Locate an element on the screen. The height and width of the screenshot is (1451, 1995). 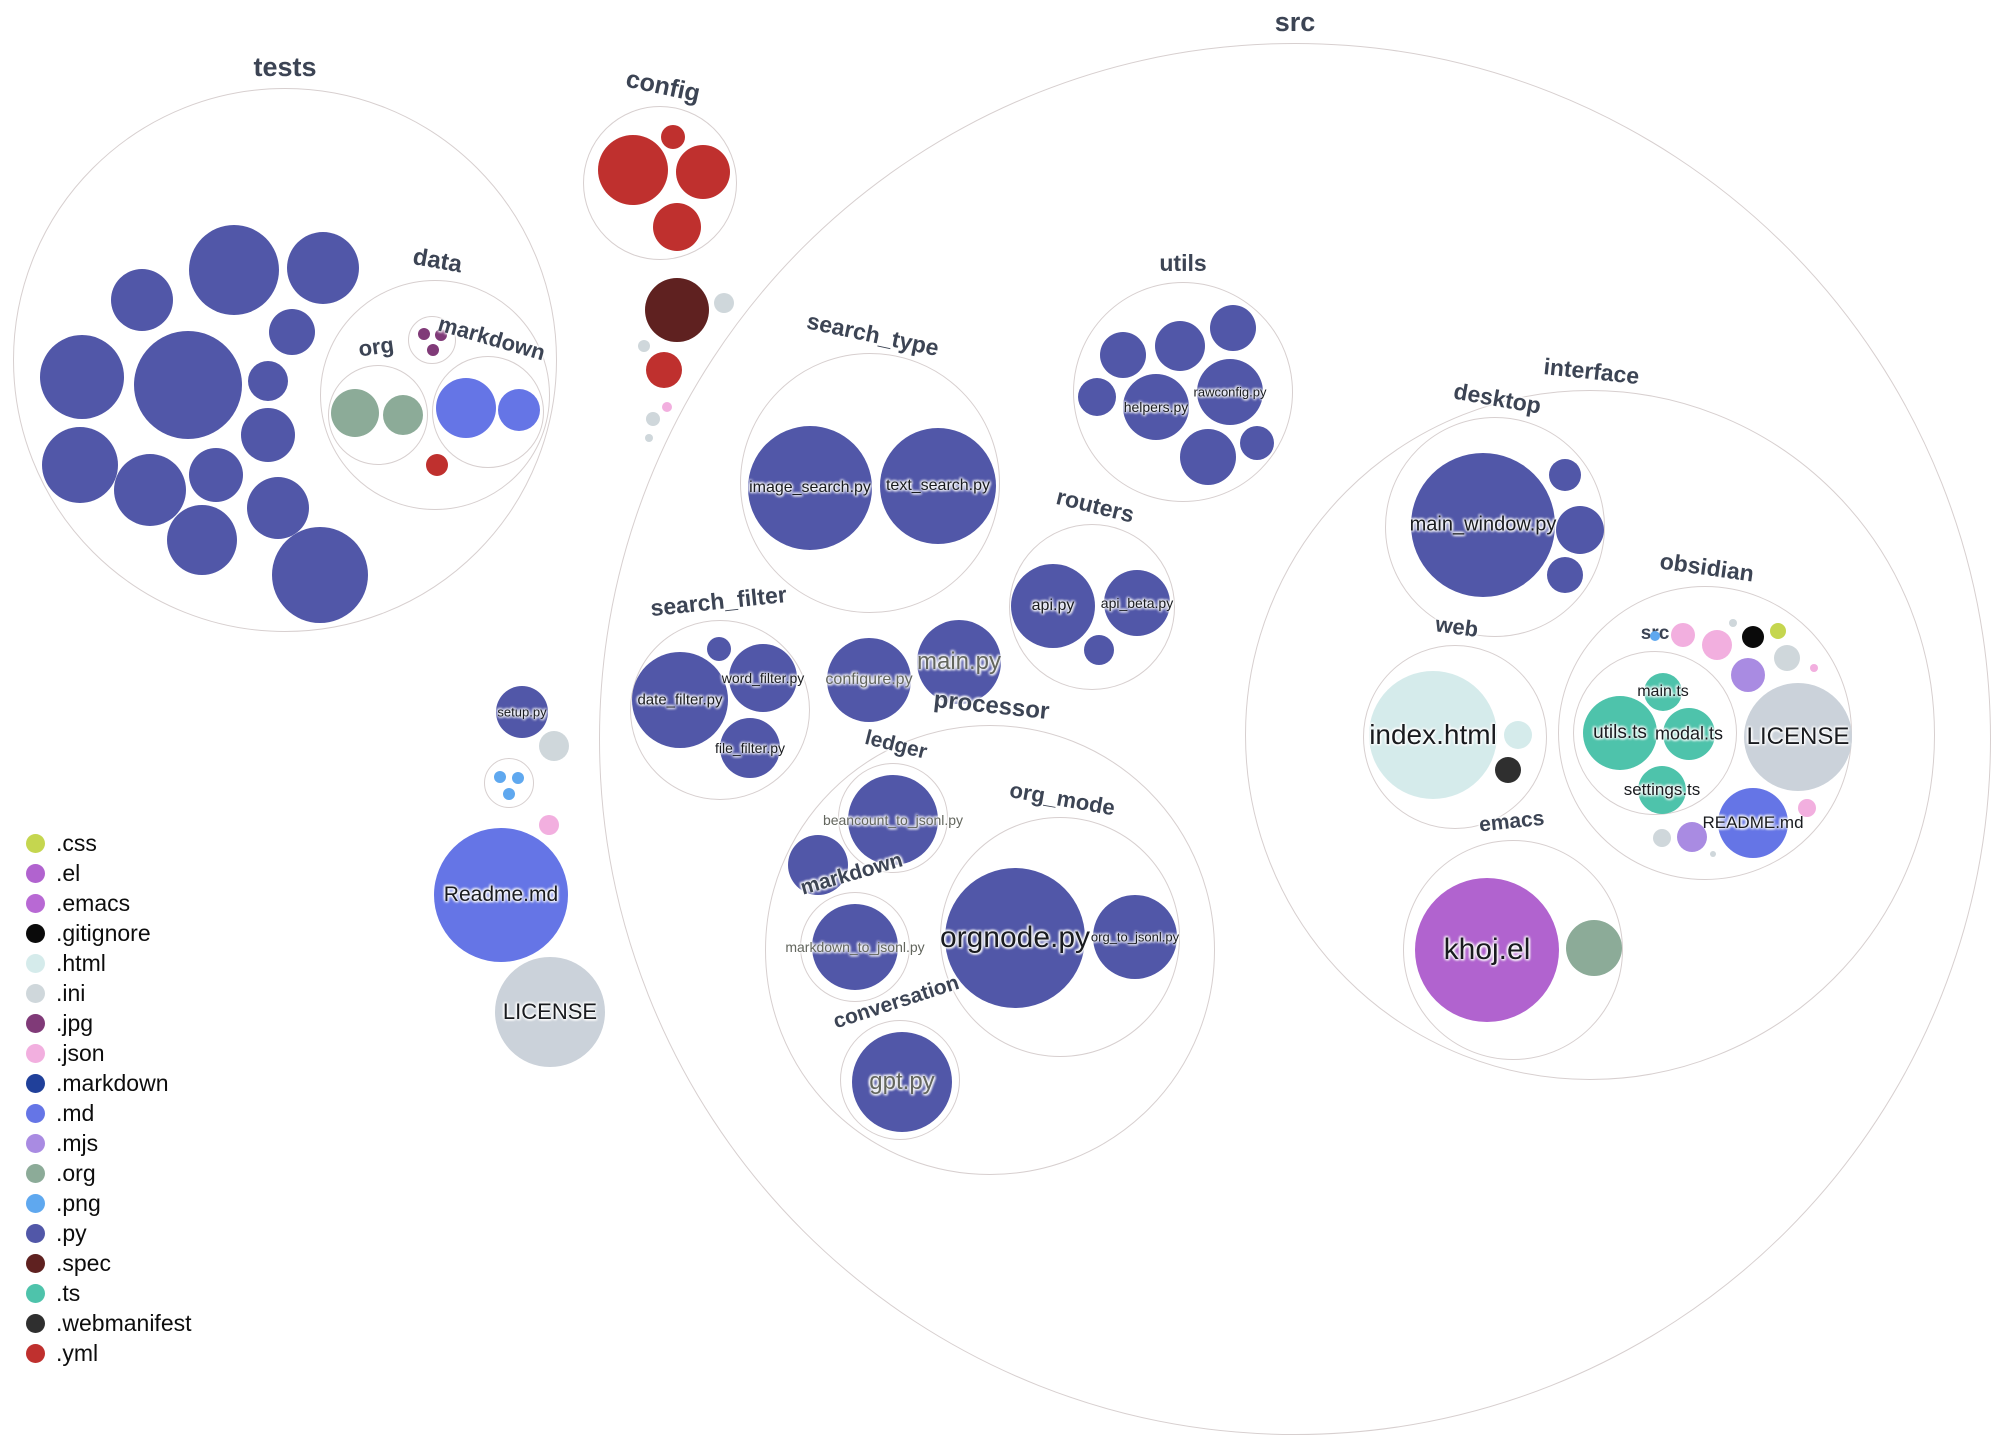
file-circle-image_search.py is located at coordinates (810, 488).